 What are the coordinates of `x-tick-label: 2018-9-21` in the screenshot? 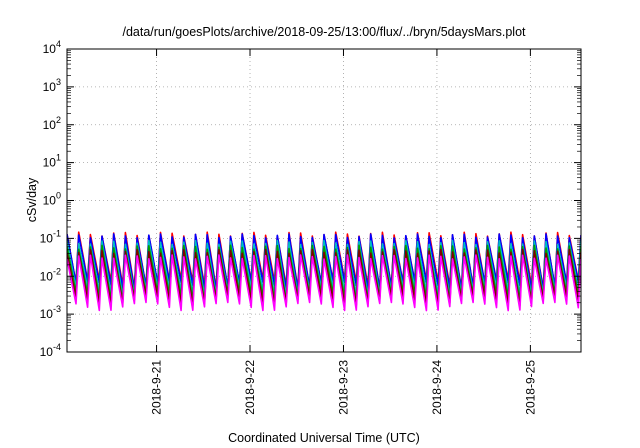 It's located at (157, 387).